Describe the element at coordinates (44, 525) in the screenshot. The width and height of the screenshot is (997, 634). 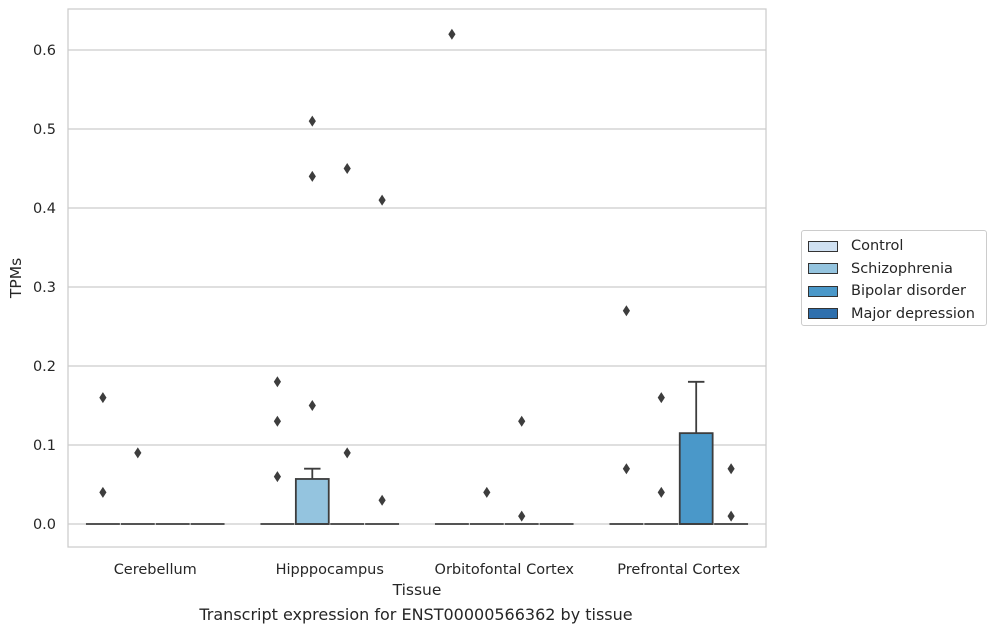
I see `y-tick-label: 0.0` at that location.